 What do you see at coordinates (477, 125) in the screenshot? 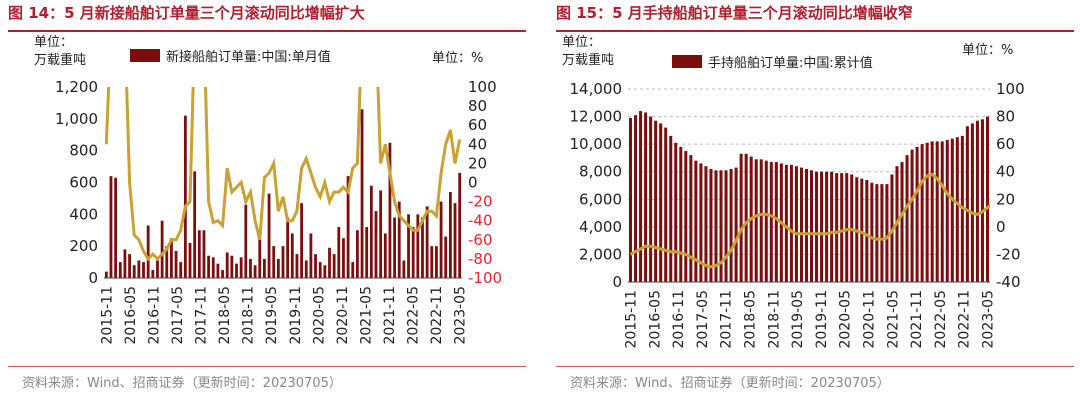
I see `y-right-tick-label: 60` at bounding box center [477, 125].